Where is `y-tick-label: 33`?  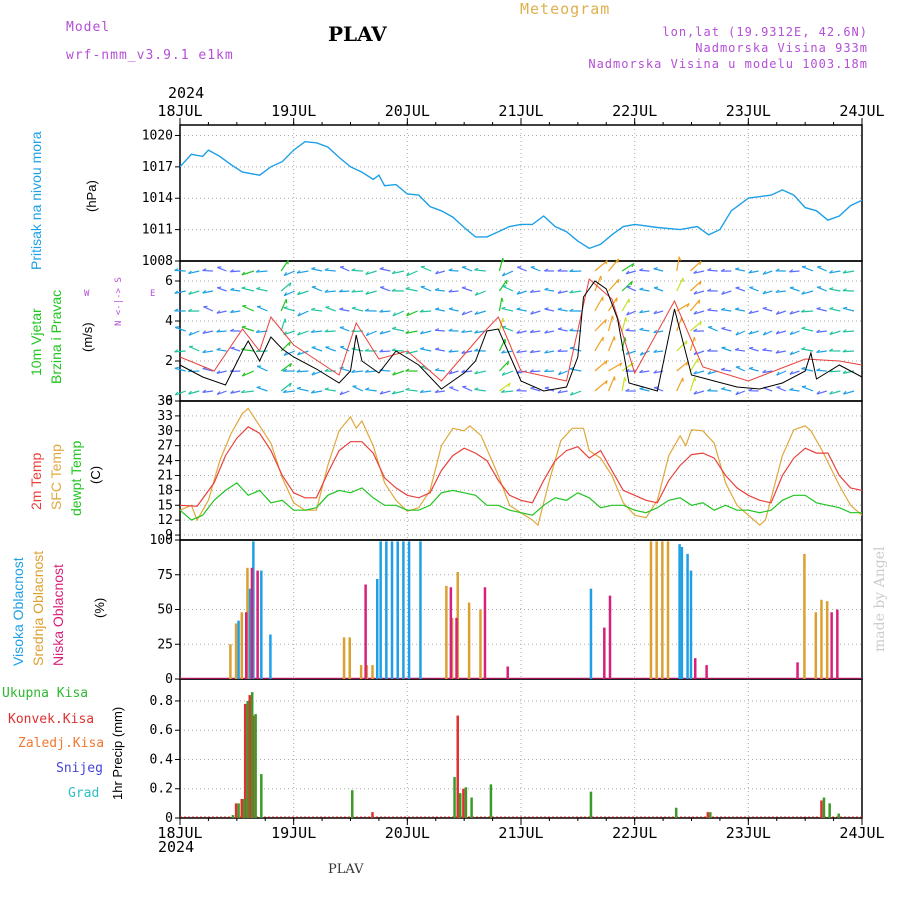
y-tick-label: 33 is located at coordinates (165, 416).